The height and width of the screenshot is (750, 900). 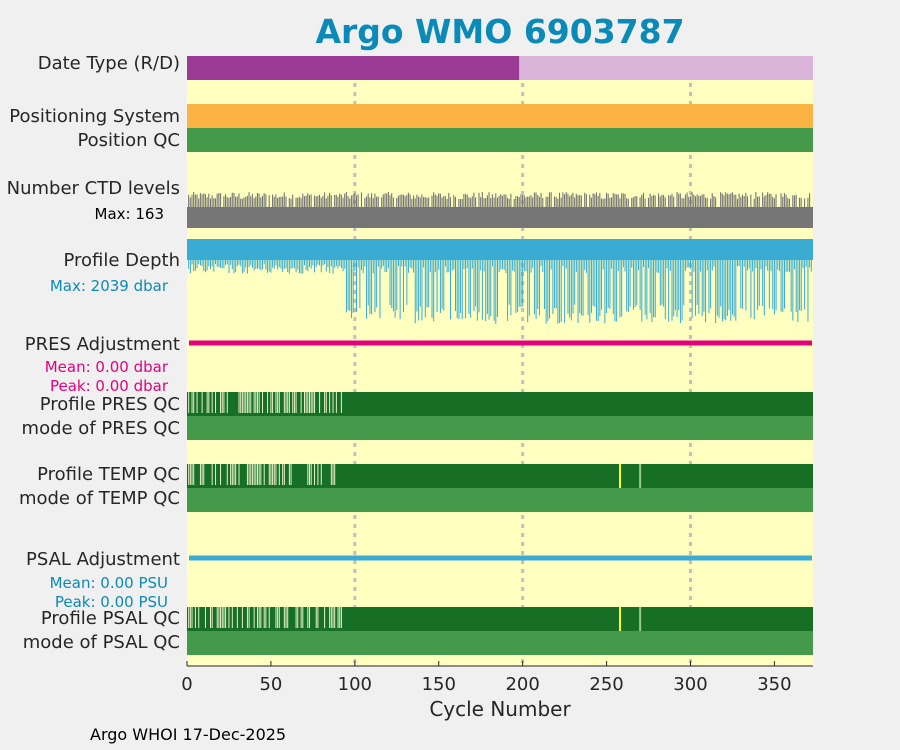 What do you see at coordinates (500, 428) in the screenshot?
I see `mode-pres-qc-bar` at bounding box center [500, 428].